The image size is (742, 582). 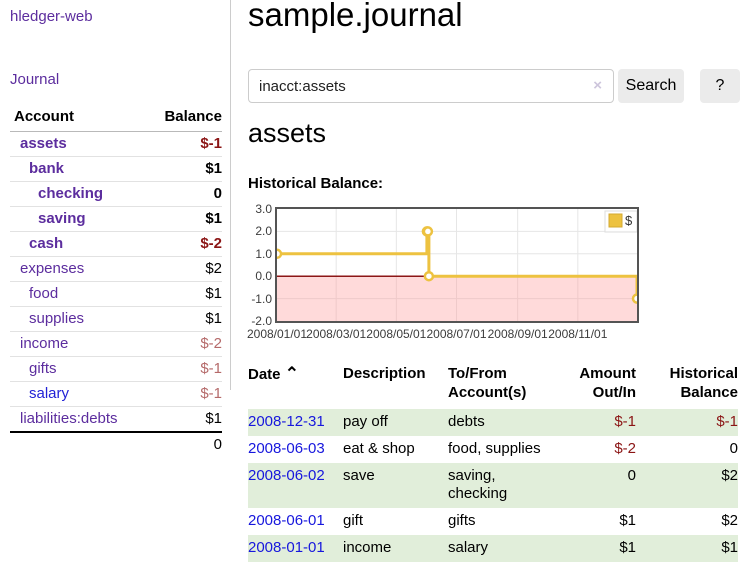 I want to click on account-link-liabilities-debts: liabilities:debts, so click(x=69, y=418).